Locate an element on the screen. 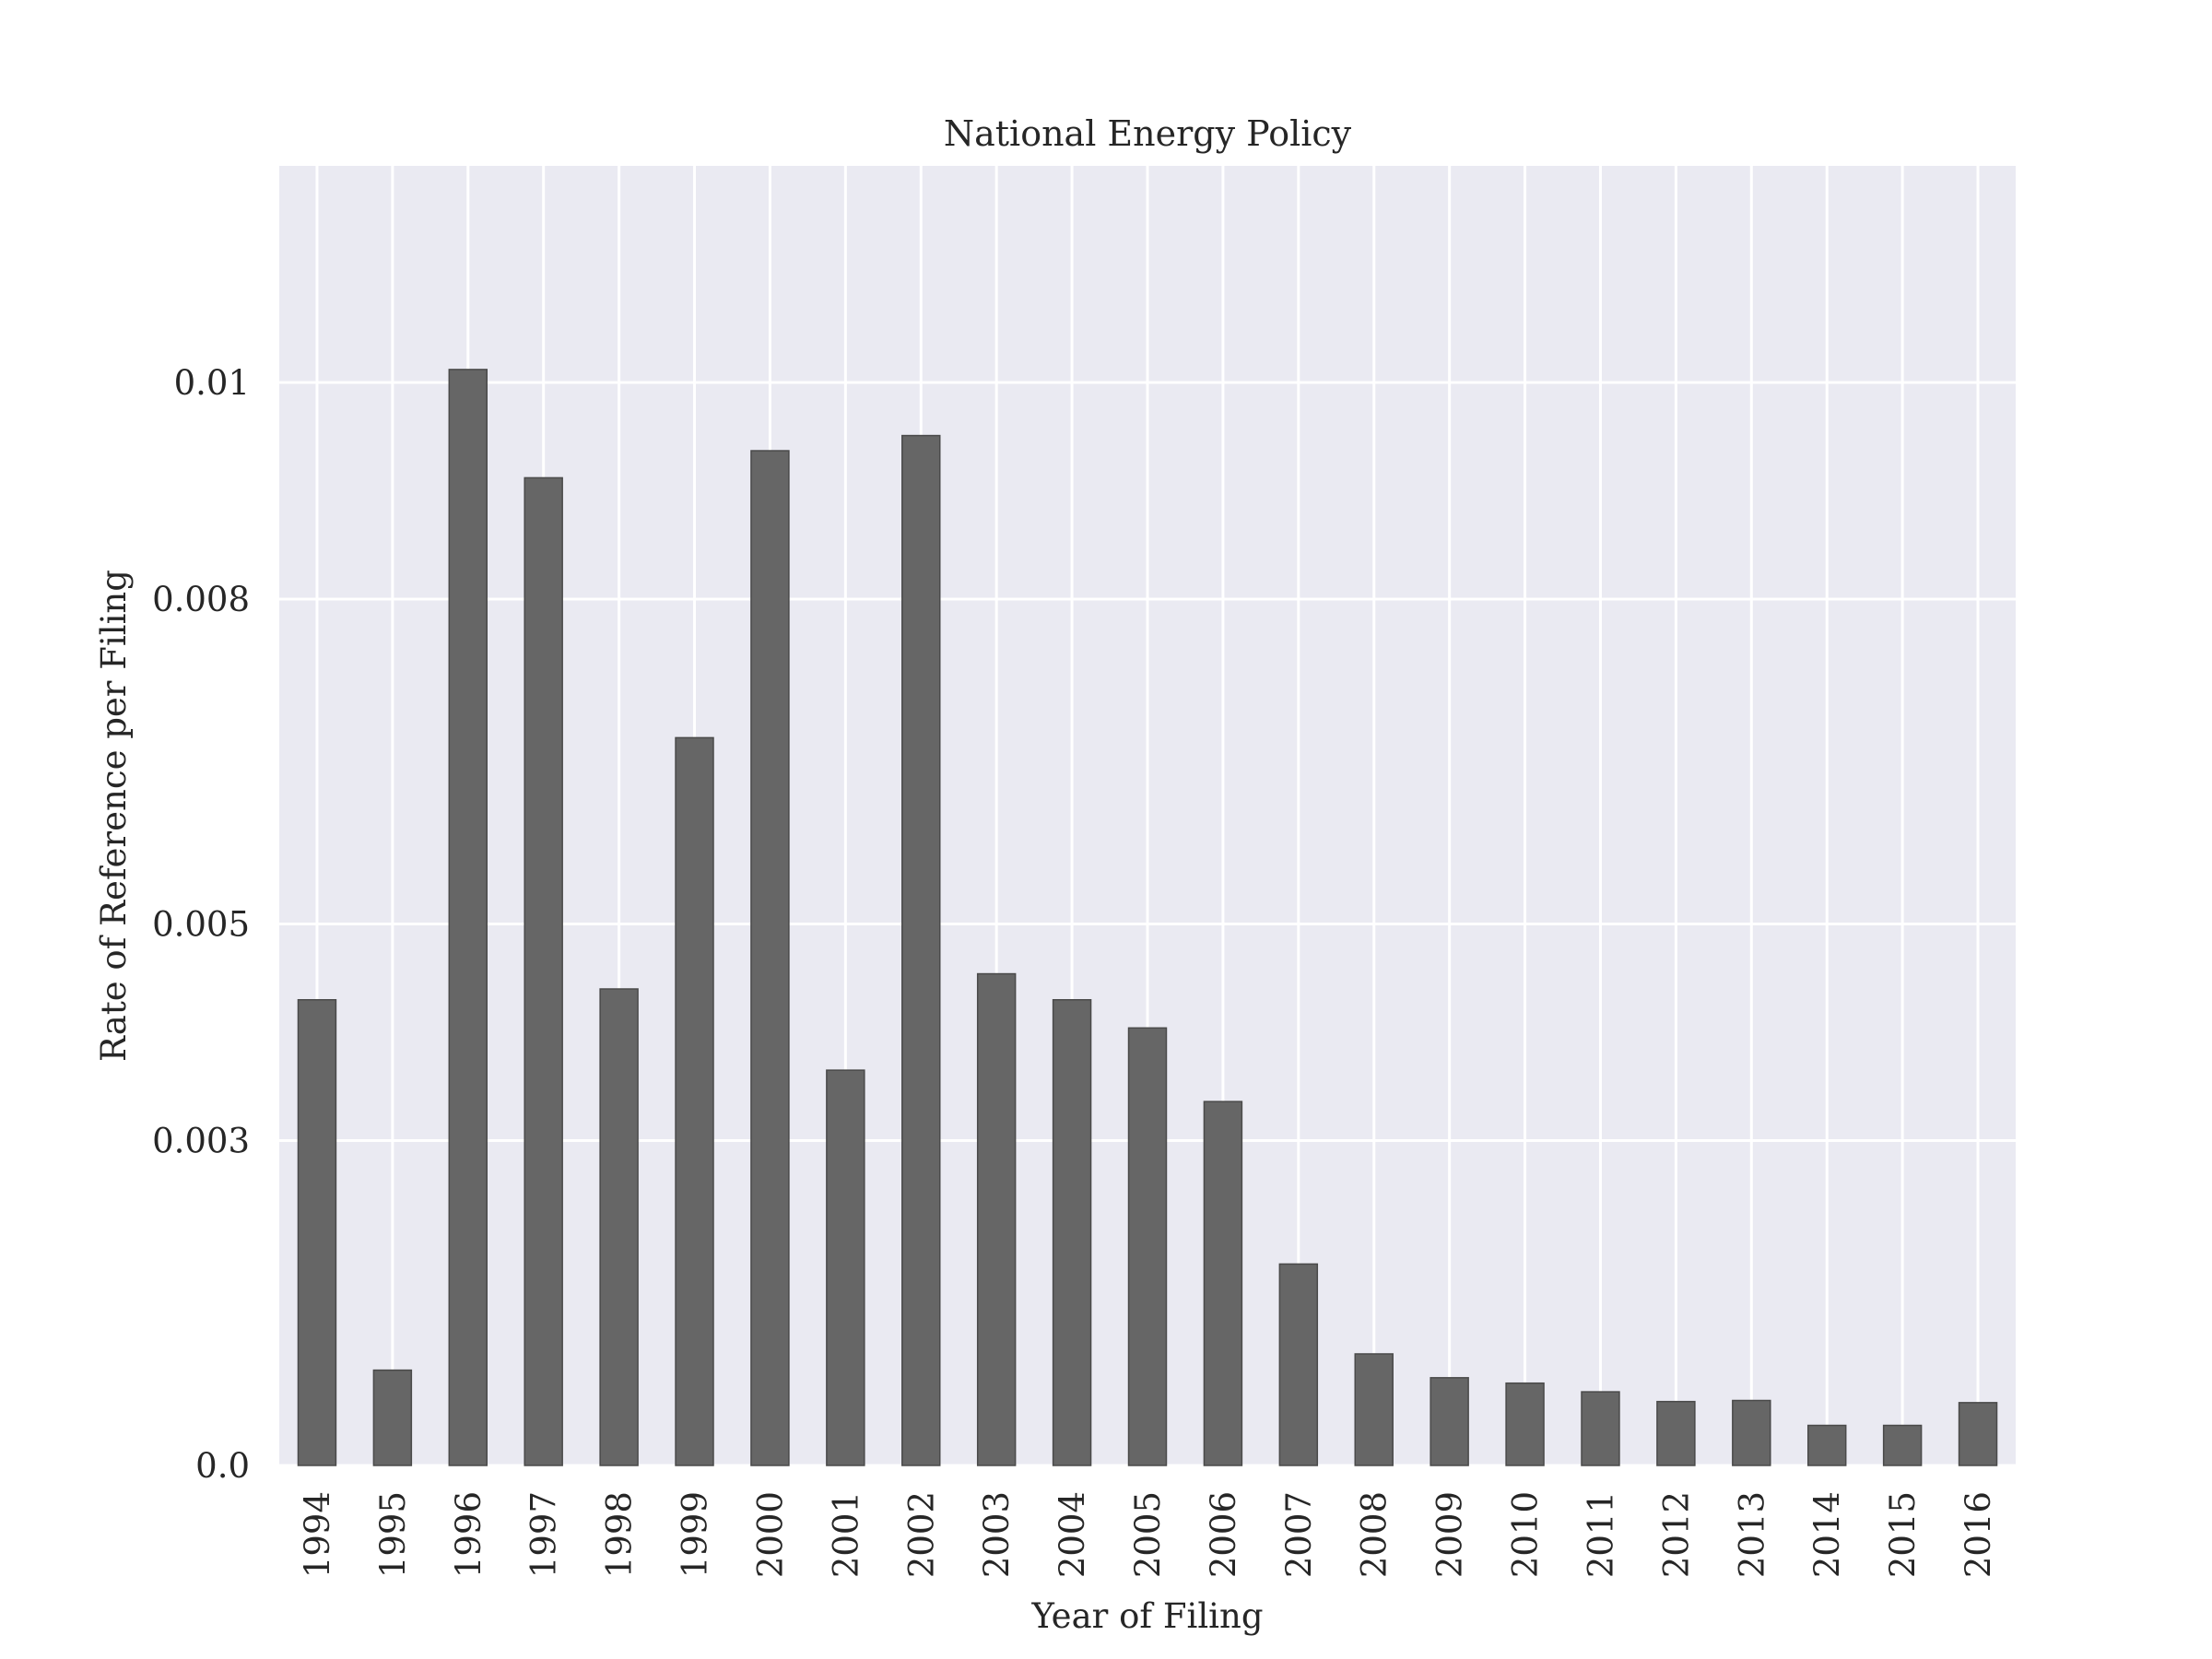  x-tick-label: 1996 is located at coordinates (468, 1534).